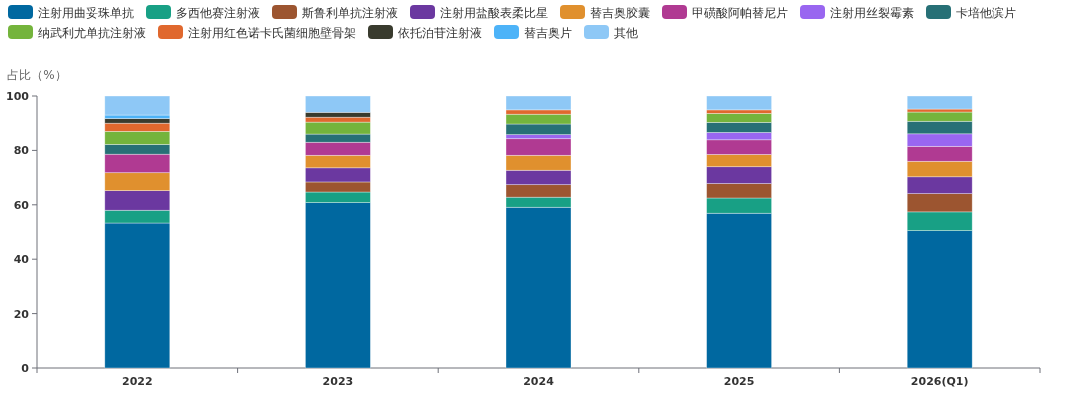 The height and width of the screenshot is (398, 1080). What do you see at coordinates (338, 381) in the screenshot?
I see `x-tick-label: 2023` at bounding box center [338, 381].